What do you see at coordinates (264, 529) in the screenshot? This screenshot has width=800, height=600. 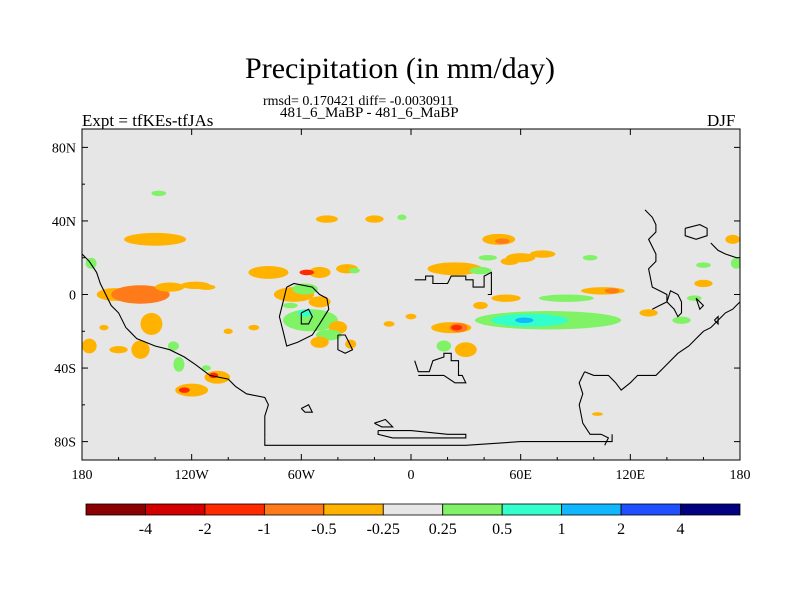 I see `colorbar-label: -1` at bounding box center [264, 529].